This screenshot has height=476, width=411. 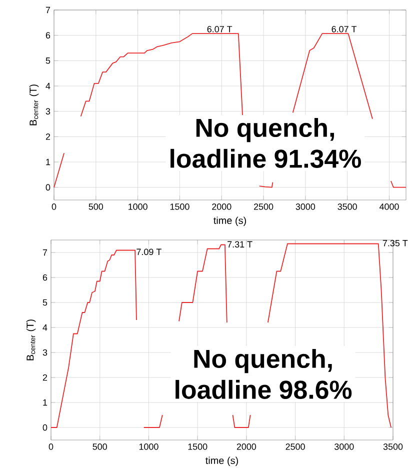 What do you see at coordinates (149, 252) in the screenshot?
I see `annotation: 7.09 T` at bounding box center [149, 252].